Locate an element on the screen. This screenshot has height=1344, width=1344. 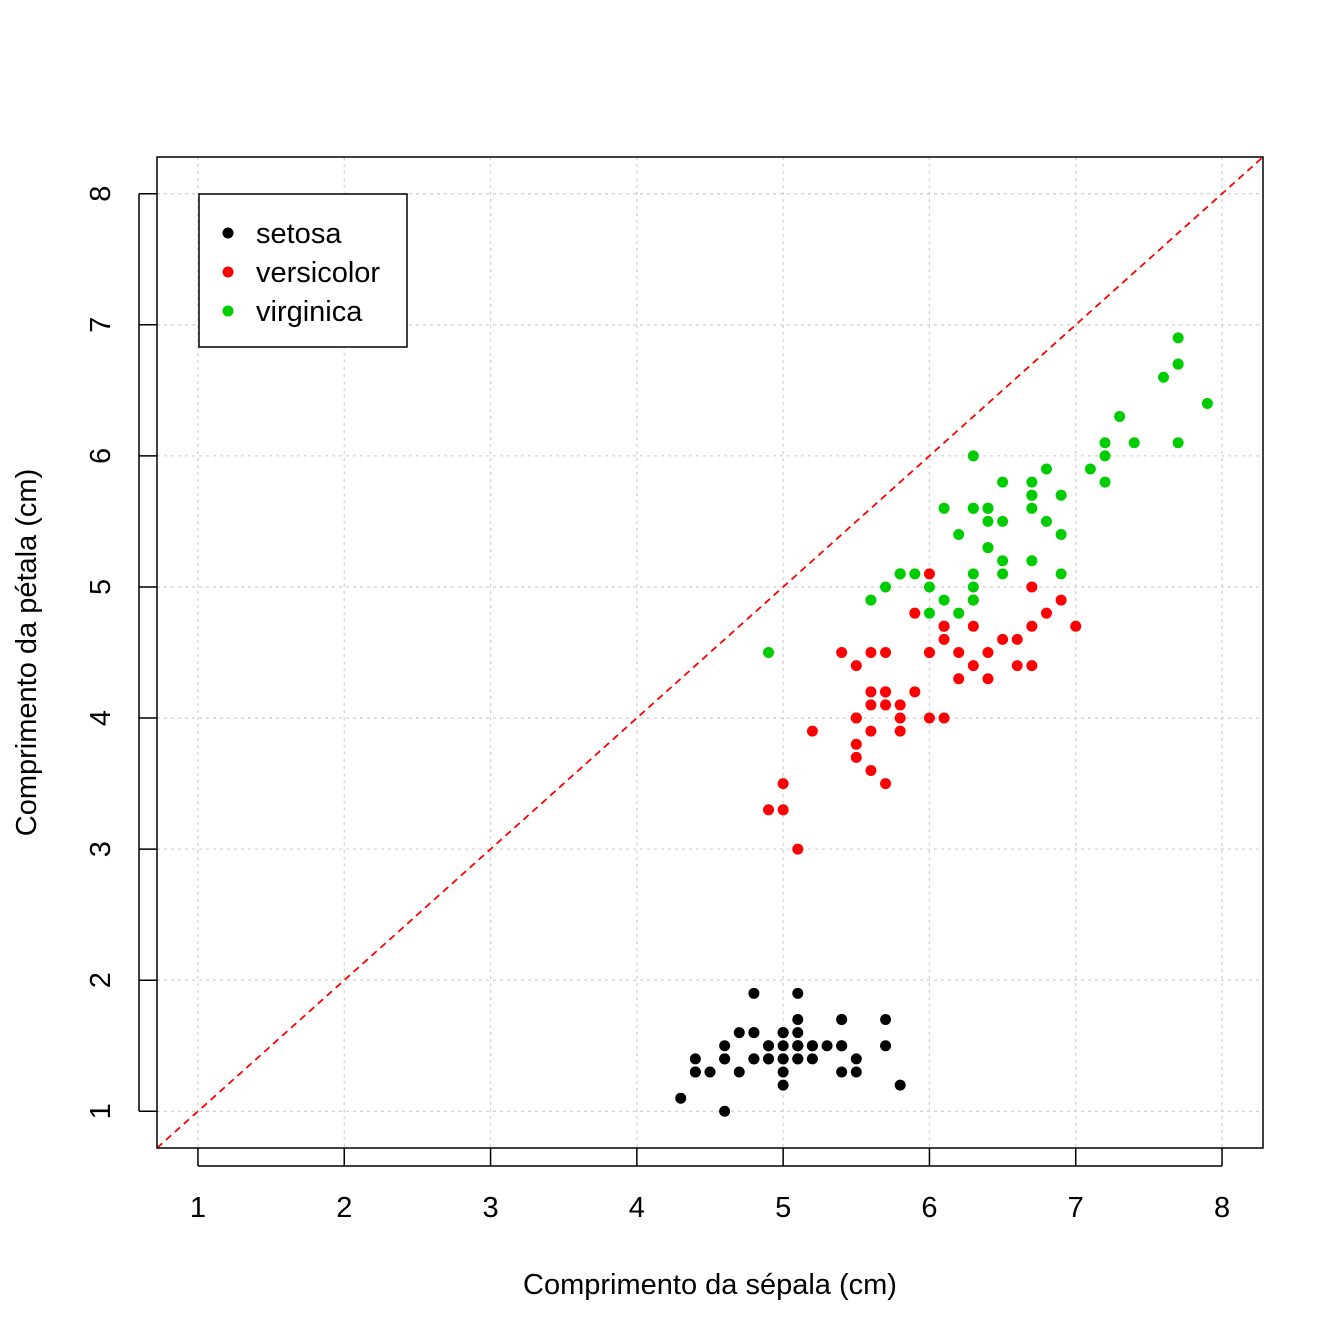
y-tick-label: 1 is located at coordinates (101, 1111).